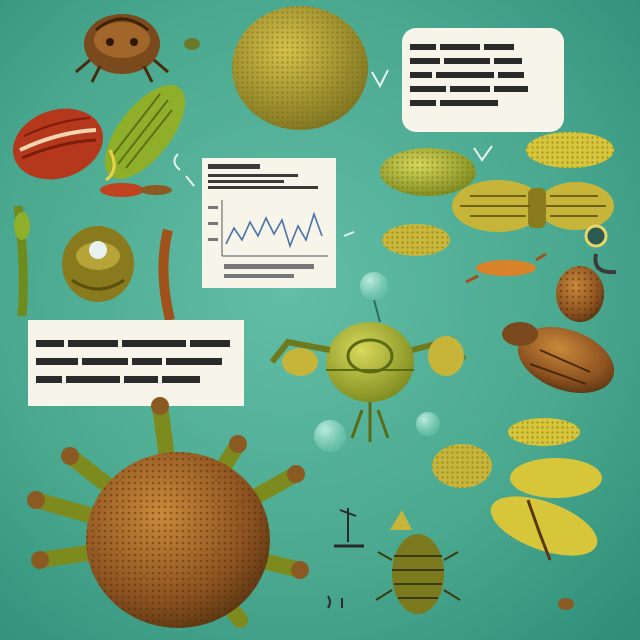 Image resolution: width=640 pixels, height=640 pixels. What do you see at coordinates (483, 80) in the screenshot?
I see `note-card-top` at bounding box center [483, 80].